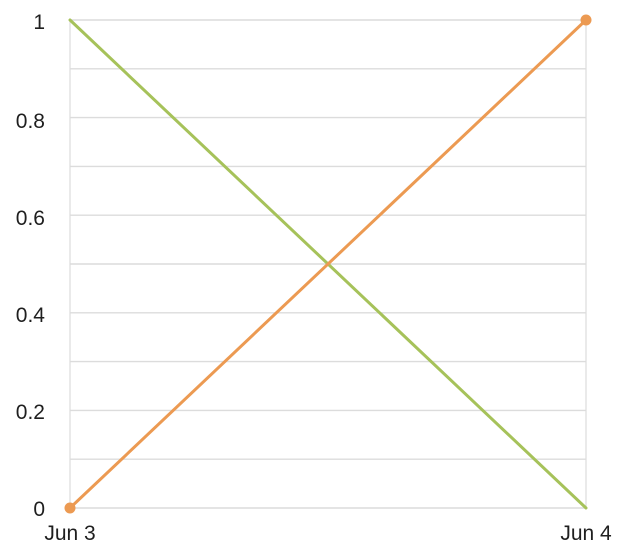 The height and width of the screenshot is (545, 620). Describe the element at coordinates (39, 22) in the screenshot. I see `y-tick-label-1: 1` at that location.